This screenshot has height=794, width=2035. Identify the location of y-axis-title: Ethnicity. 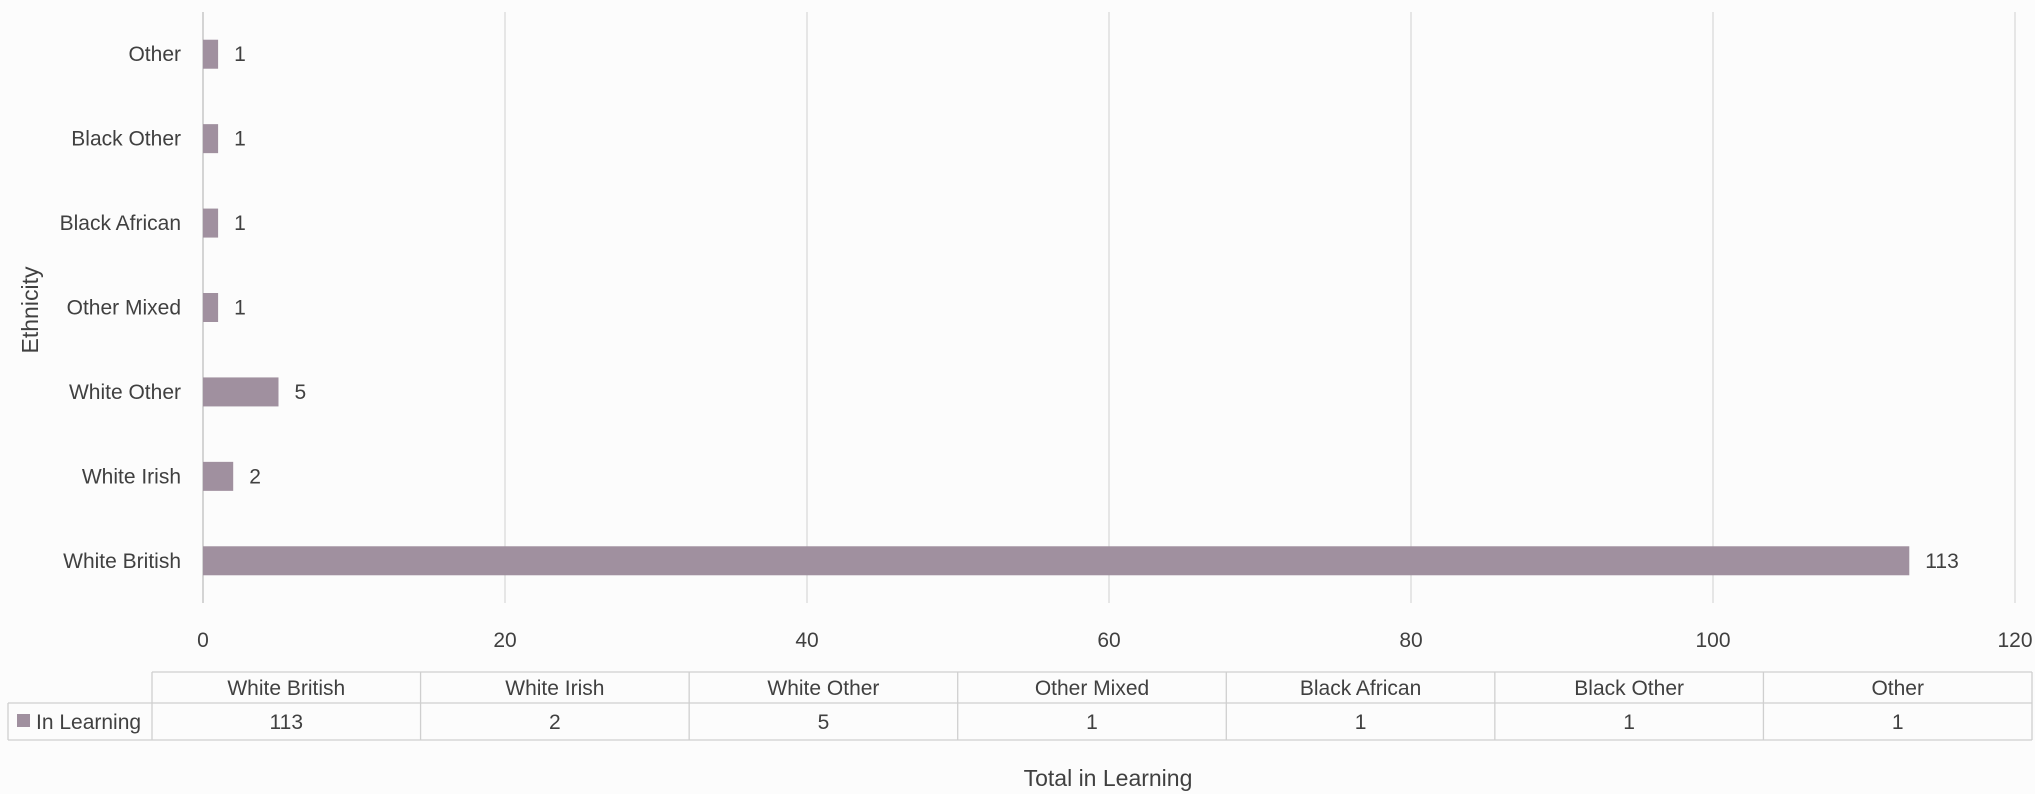
(30, 309).